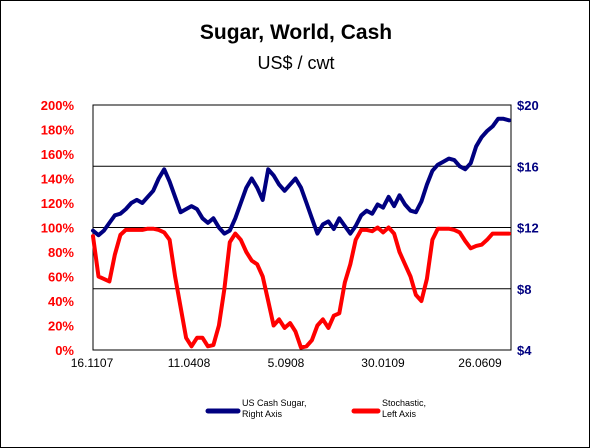 This screenshot has height=448, width=590. I want to click on x-tick-label: 5.0908, so click(286, 363).